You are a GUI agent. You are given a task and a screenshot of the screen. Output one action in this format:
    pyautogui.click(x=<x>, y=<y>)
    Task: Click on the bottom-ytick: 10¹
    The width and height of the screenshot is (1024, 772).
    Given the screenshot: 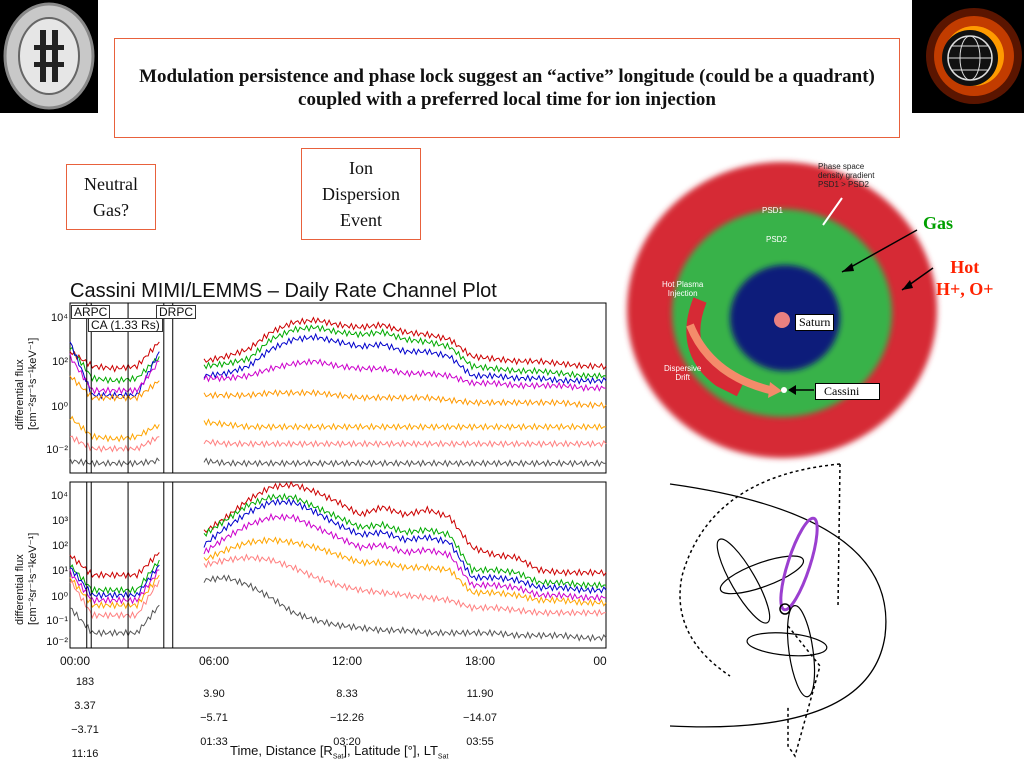 What is the action you would take?
    pyautogui.click(x=60, y=571)
    